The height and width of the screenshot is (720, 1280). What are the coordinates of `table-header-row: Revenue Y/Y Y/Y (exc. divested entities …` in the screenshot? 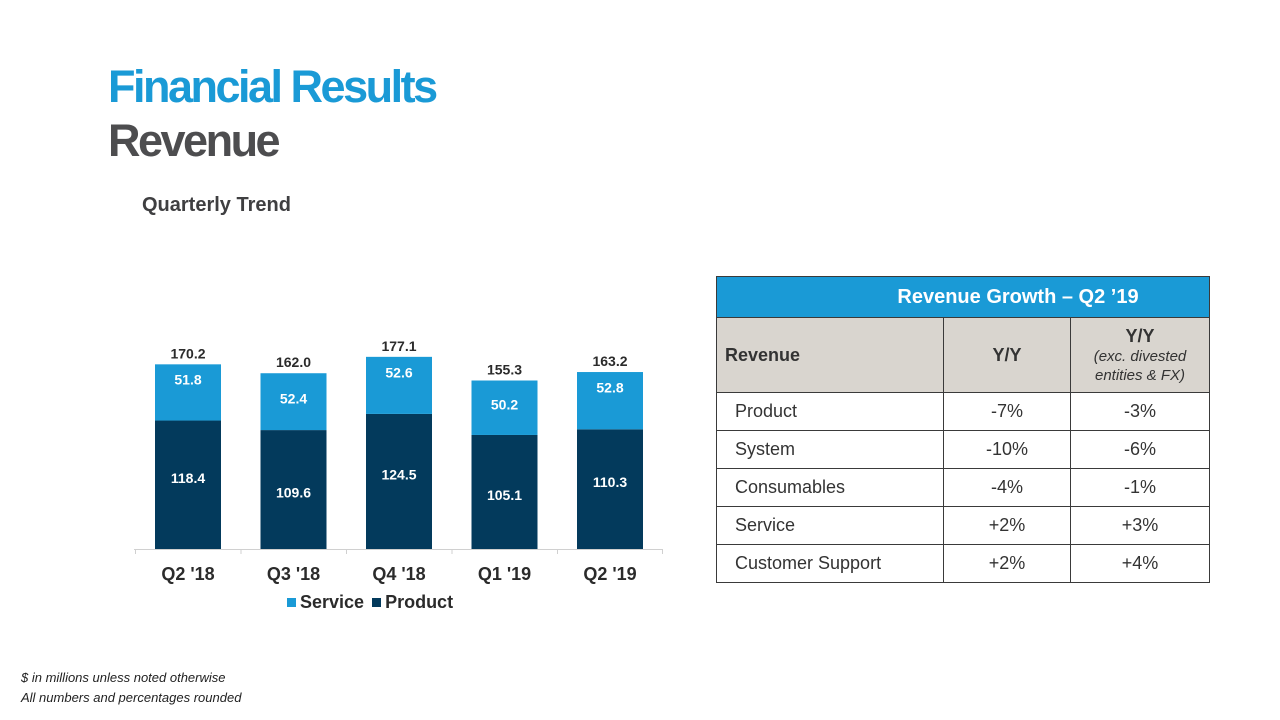 It's located at (963, 355).